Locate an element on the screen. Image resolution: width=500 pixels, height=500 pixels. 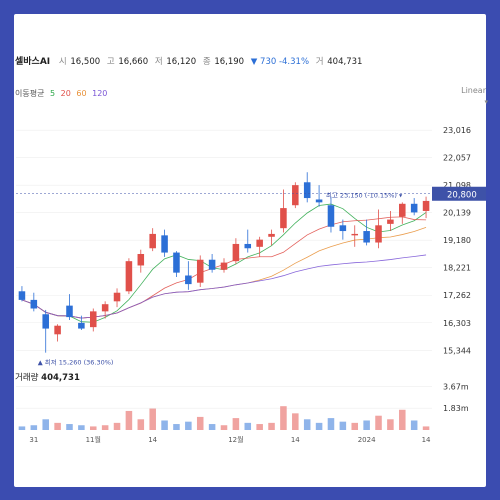
ma-5-label: 5 is located at coordinates (53, 93).